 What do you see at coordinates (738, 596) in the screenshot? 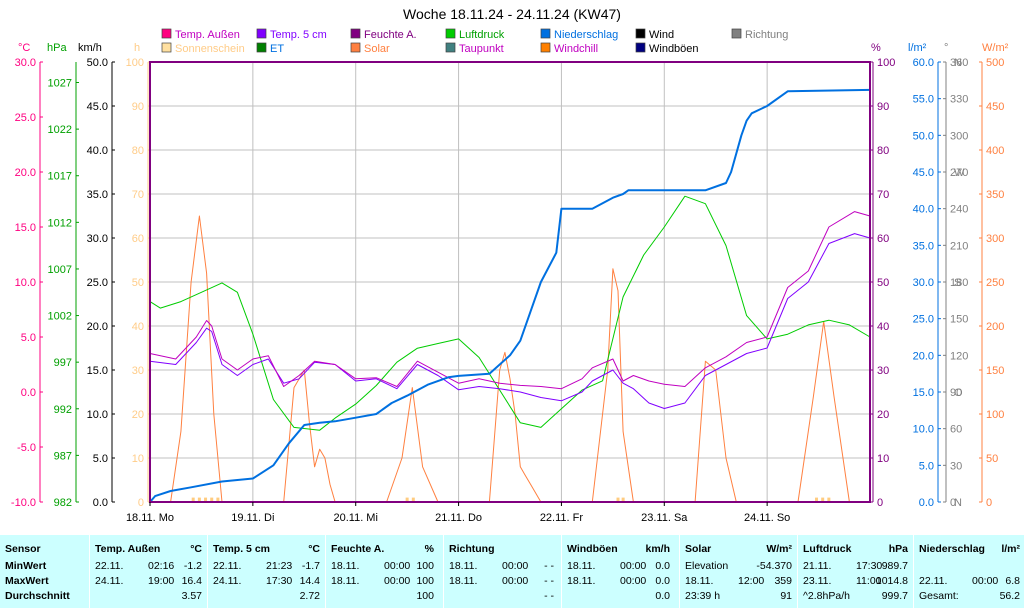
I see `stats-row: 23:39 h 91` at bounding box center [738, 596].